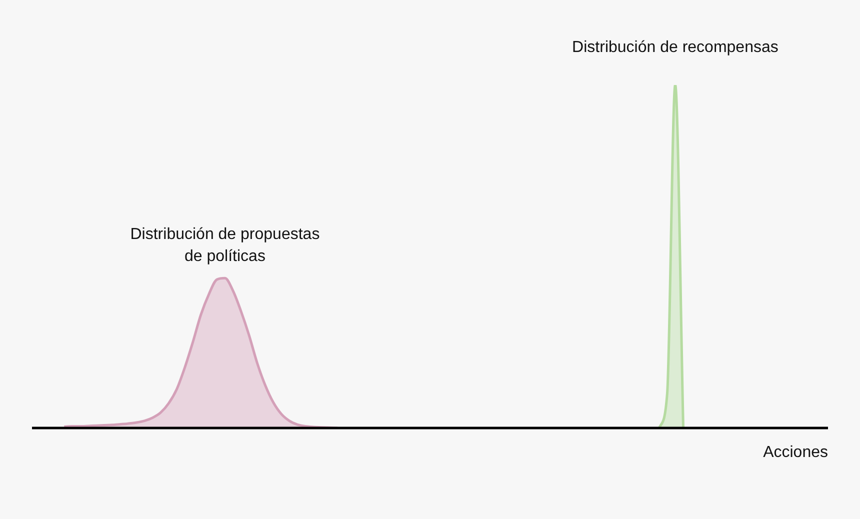 The image size is (860, 519). What do you see at coordinates (675, 48) in the screenshot?
I see `text: Distribución de recompensas` at bounding box center [675, 48].